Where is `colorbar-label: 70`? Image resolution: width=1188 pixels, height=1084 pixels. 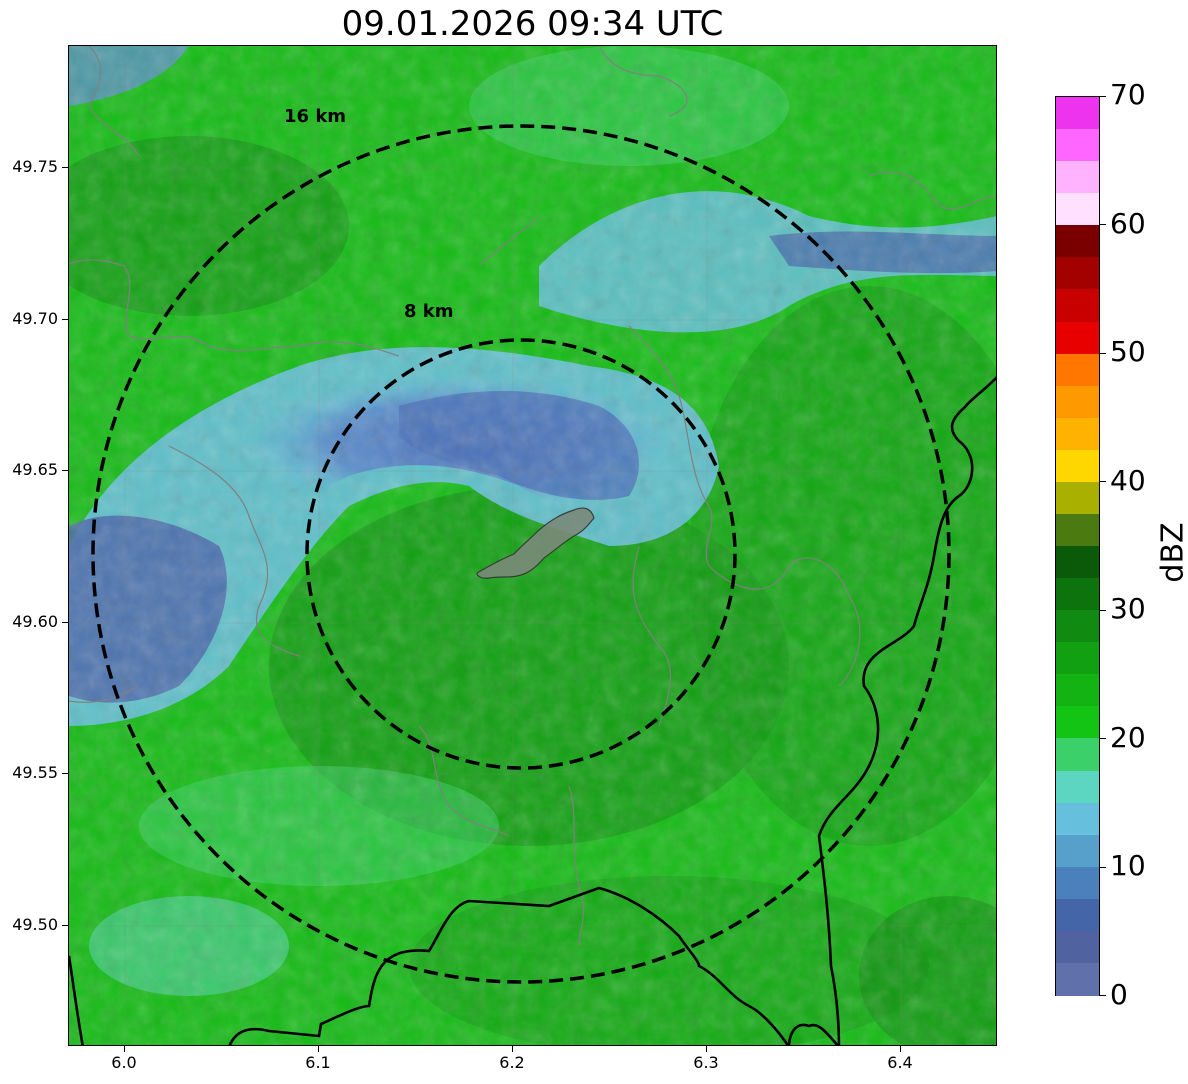
colorbar-label: 70 is located at coordinates (1128, 94).